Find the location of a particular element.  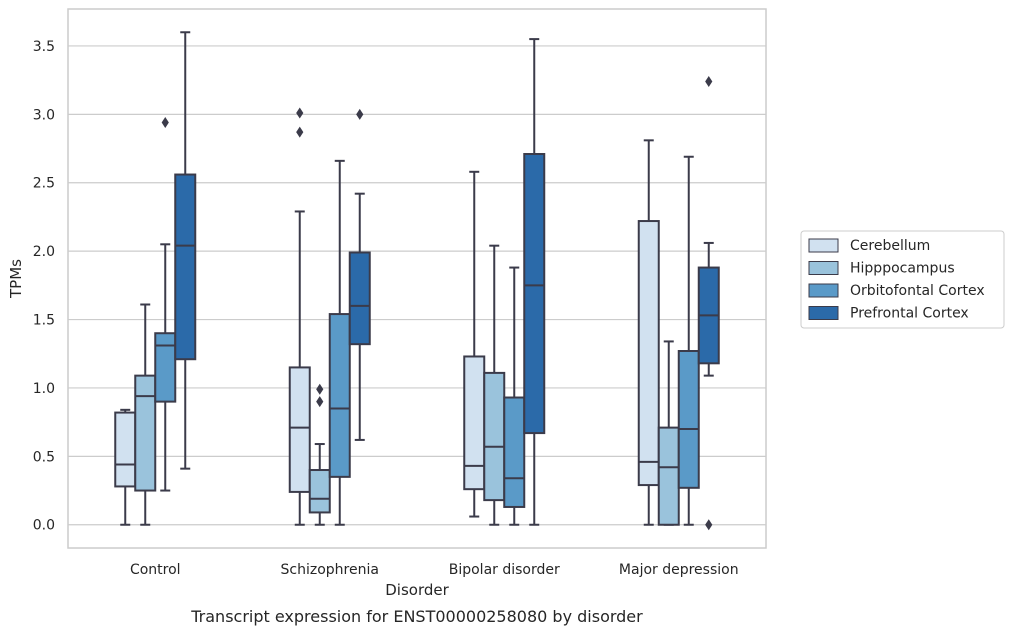

y-tick-label: 1.5 is located at coordinates (44, 321).